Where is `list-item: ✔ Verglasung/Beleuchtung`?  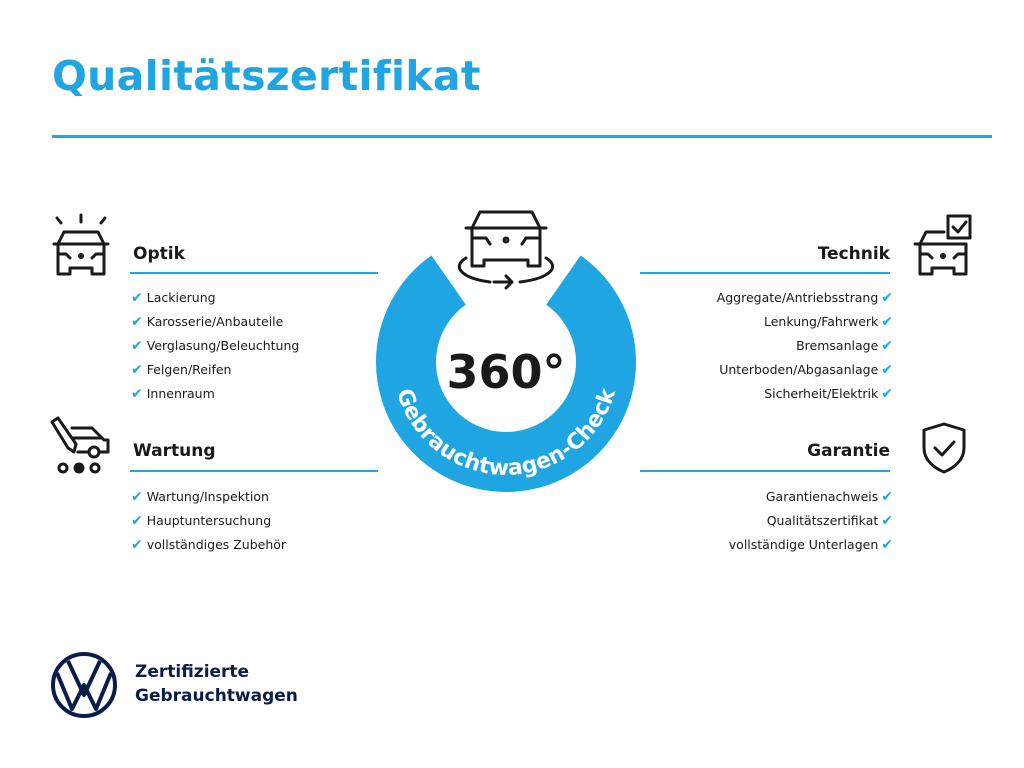 list-item: ✔ Verglasung/Beleuchtung is located at coordinates (215, 346).